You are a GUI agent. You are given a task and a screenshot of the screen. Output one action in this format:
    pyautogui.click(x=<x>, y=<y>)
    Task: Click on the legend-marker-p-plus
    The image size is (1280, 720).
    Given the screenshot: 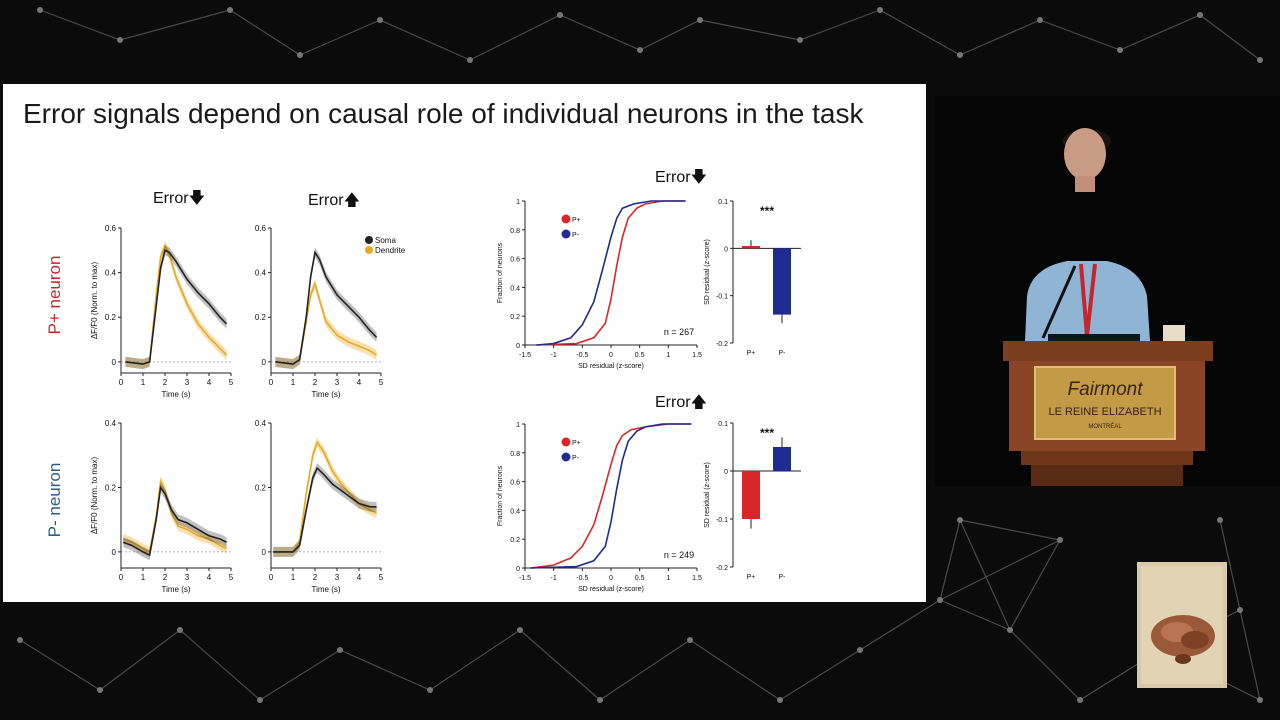 What is the action you would take?
    pyautogui.click(x=566, y=219)
    